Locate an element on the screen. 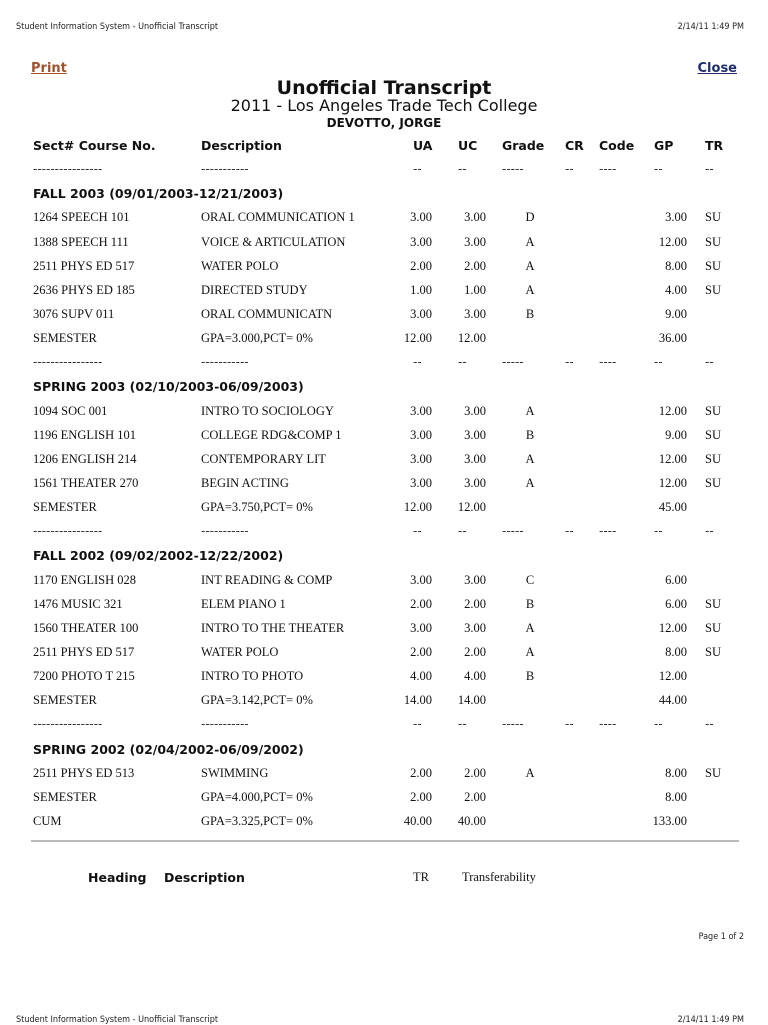 This screenshot has height=1025, width=768. cell-desc: ELEM PIANO 1 is located at coordinates (243, 603).